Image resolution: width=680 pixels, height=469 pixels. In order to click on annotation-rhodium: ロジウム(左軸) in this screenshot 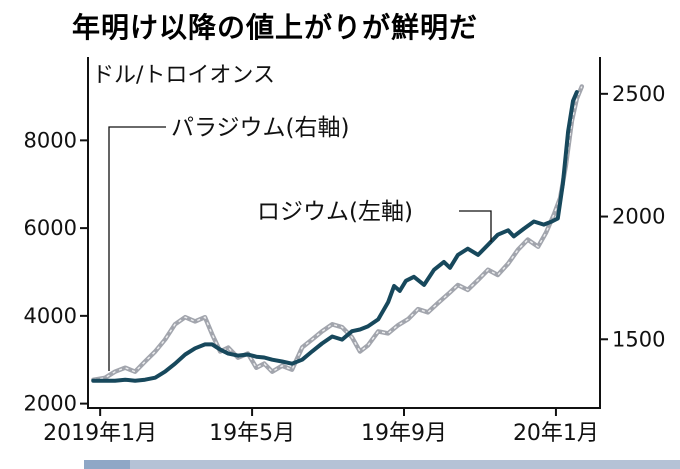, I will do `click(335, 212)`.